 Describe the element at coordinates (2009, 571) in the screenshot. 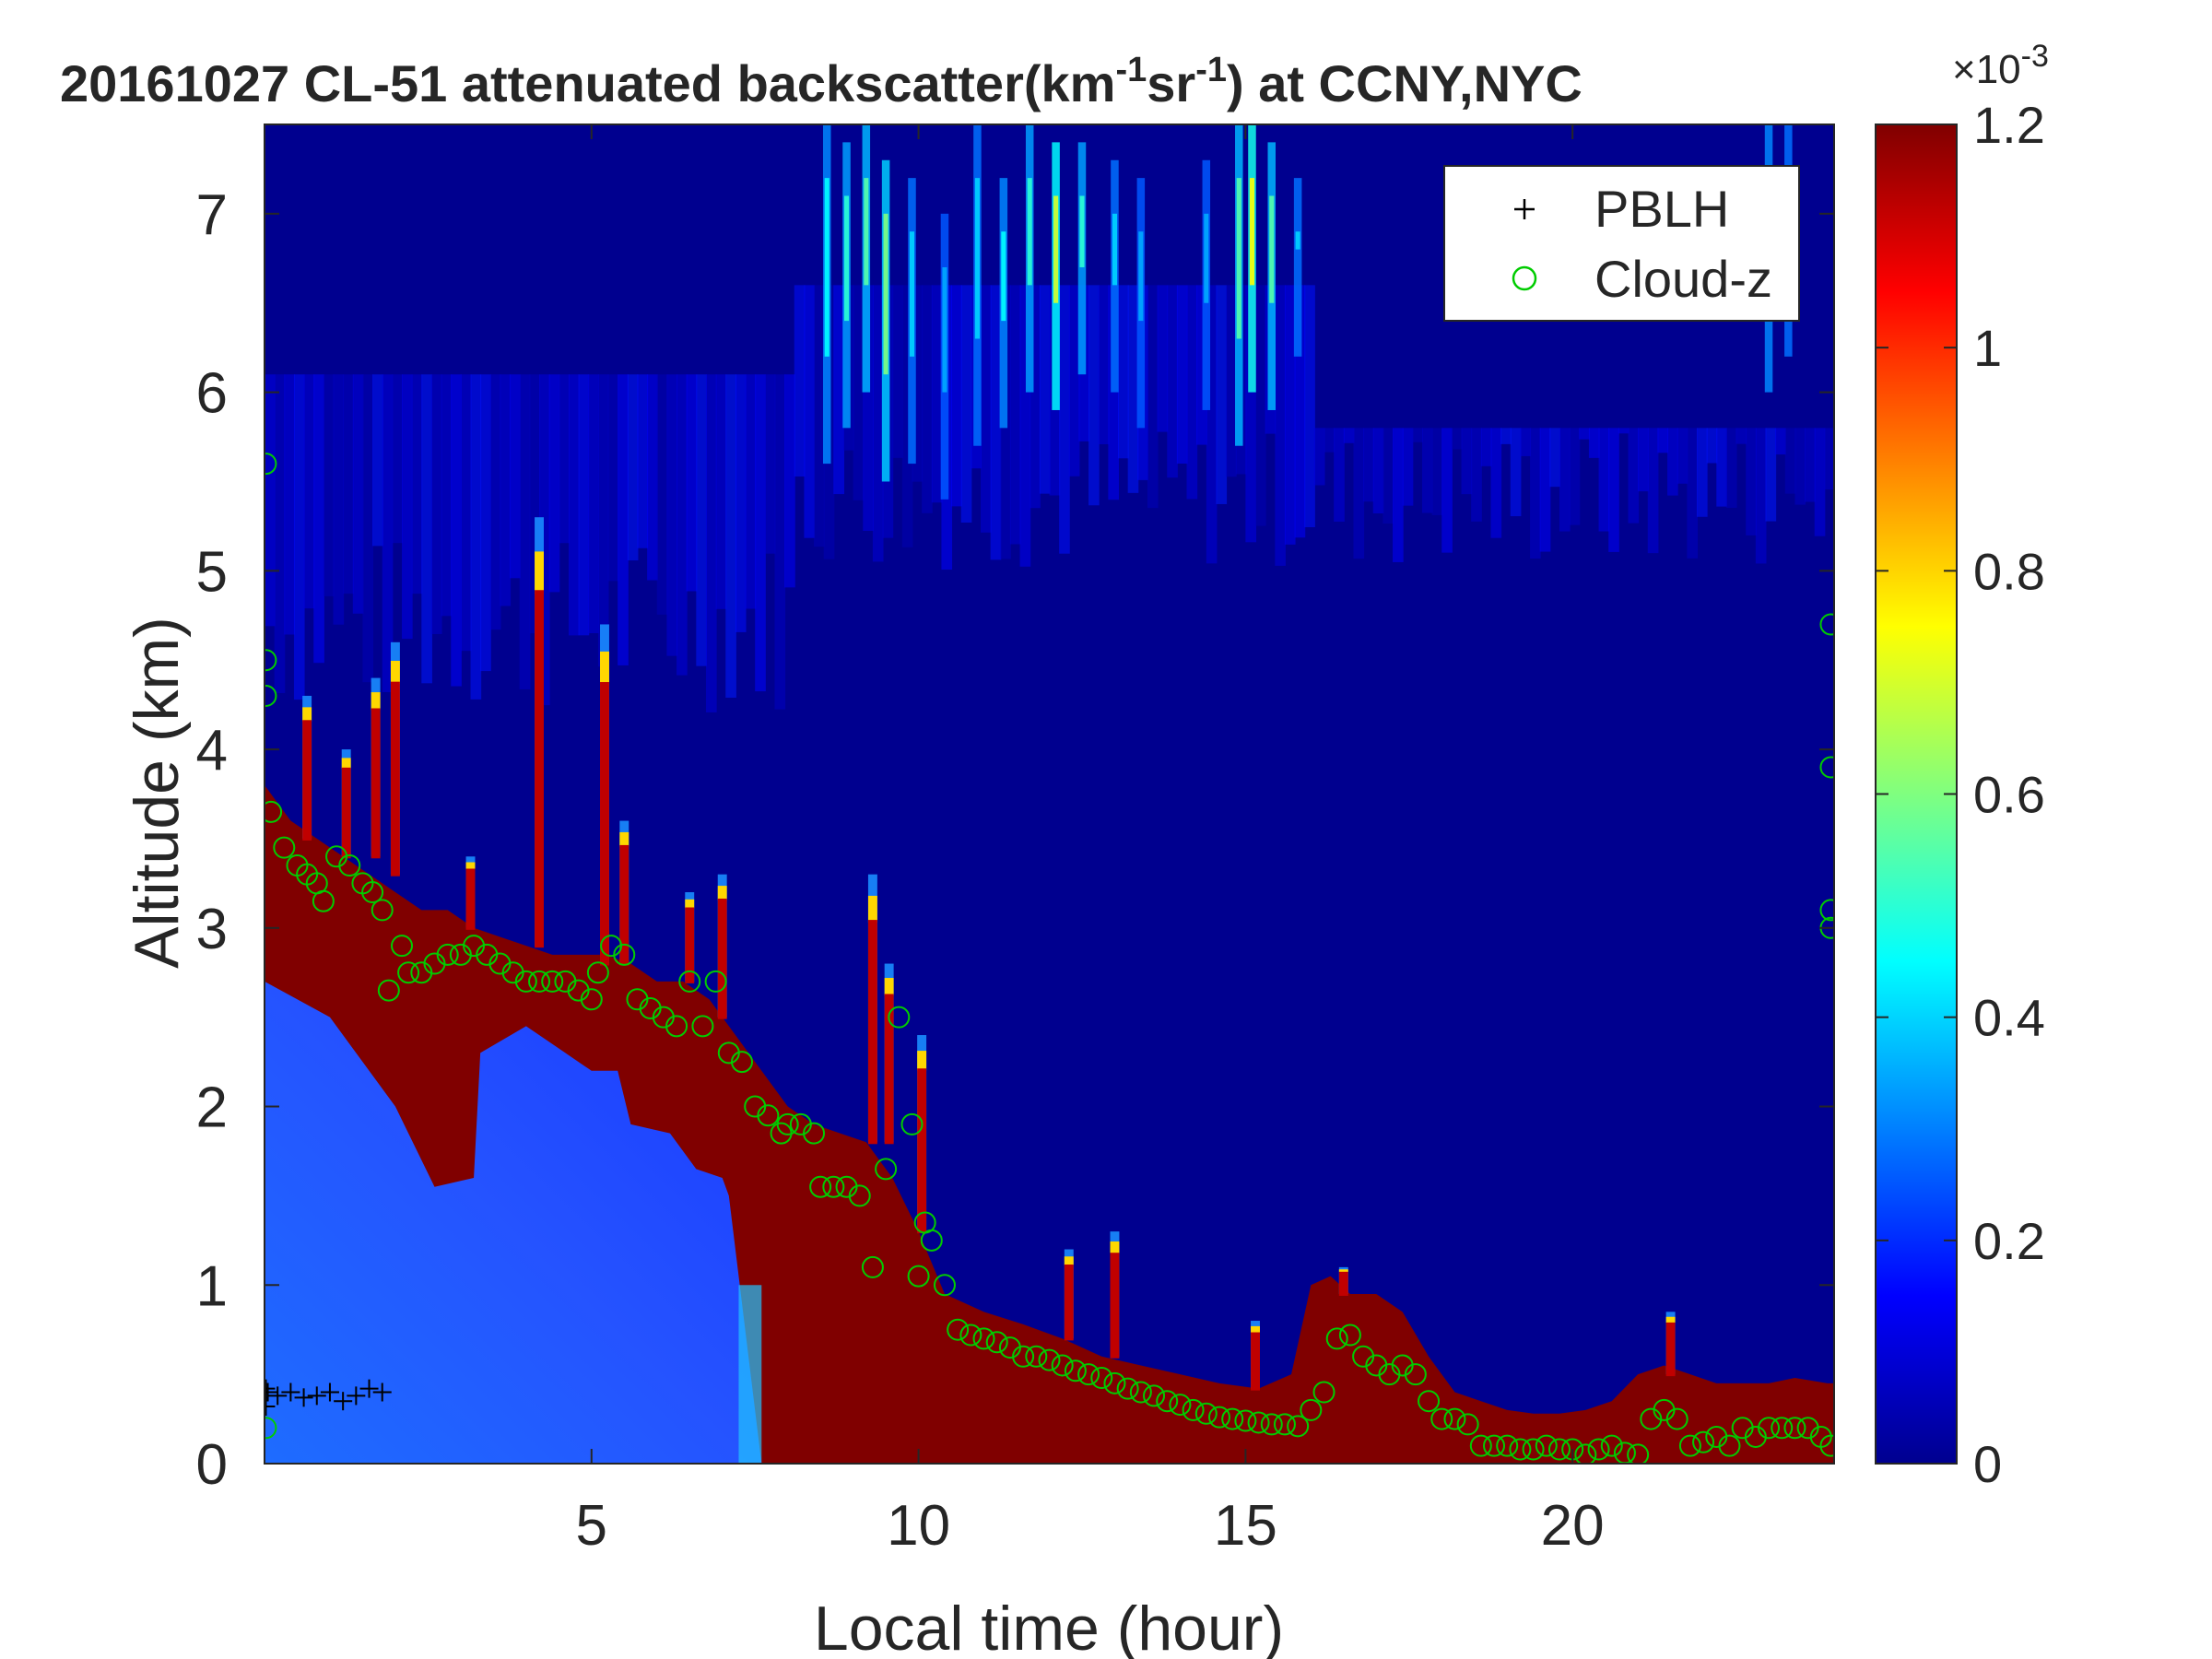

I see `colorbar-tick-label: 0.8` at that location.